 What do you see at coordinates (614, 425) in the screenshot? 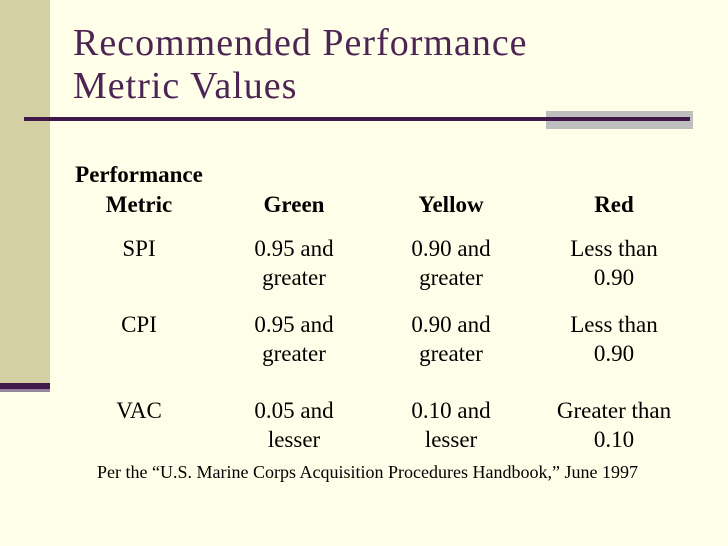
I see `red-value: Greater than 0.10` at bounding box center [614, 425].